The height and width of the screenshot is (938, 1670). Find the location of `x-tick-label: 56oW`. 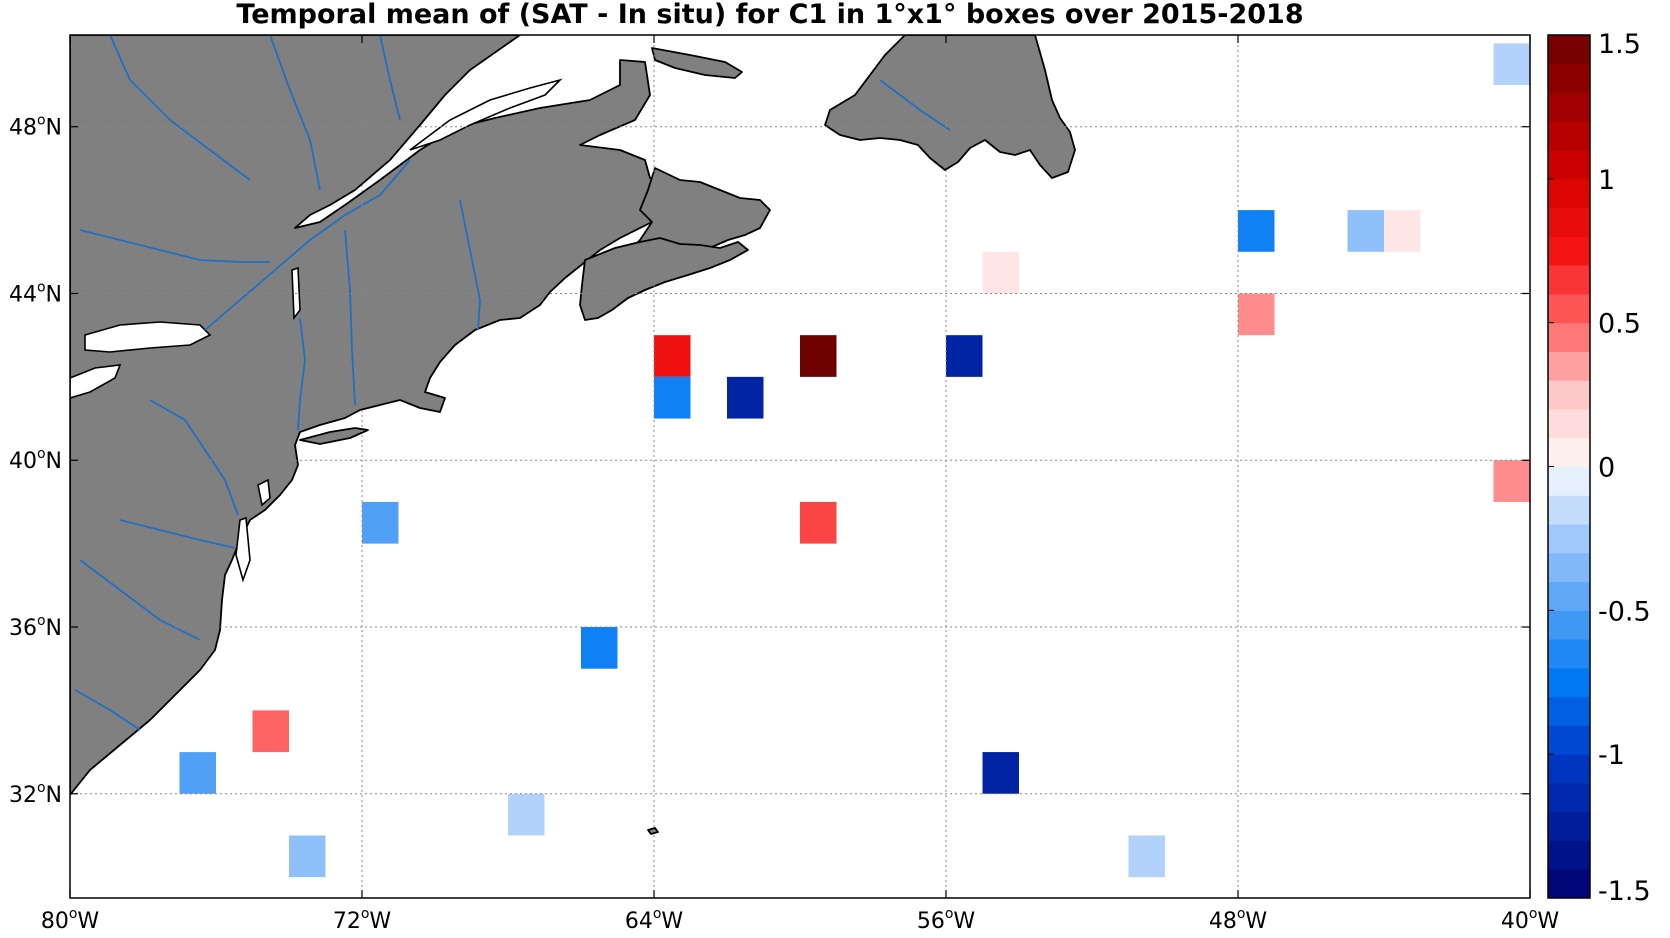

x-tick-label: 56oW is located at coordinates (946, 920).